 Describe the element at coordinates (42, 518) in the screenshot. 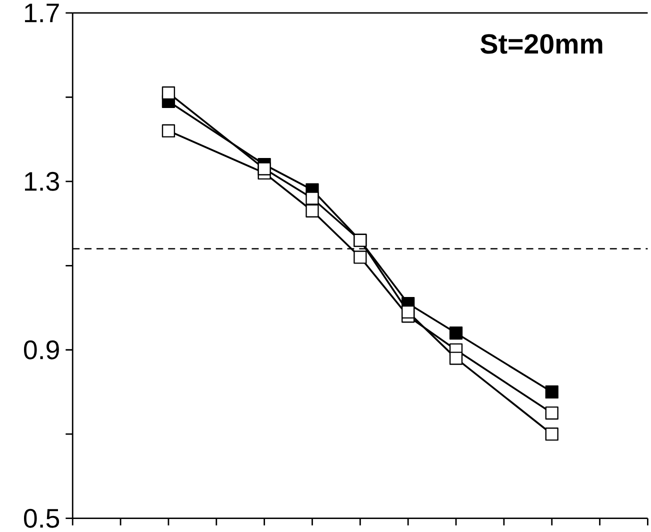

I see `y-tick-label: 0.5` at that location.